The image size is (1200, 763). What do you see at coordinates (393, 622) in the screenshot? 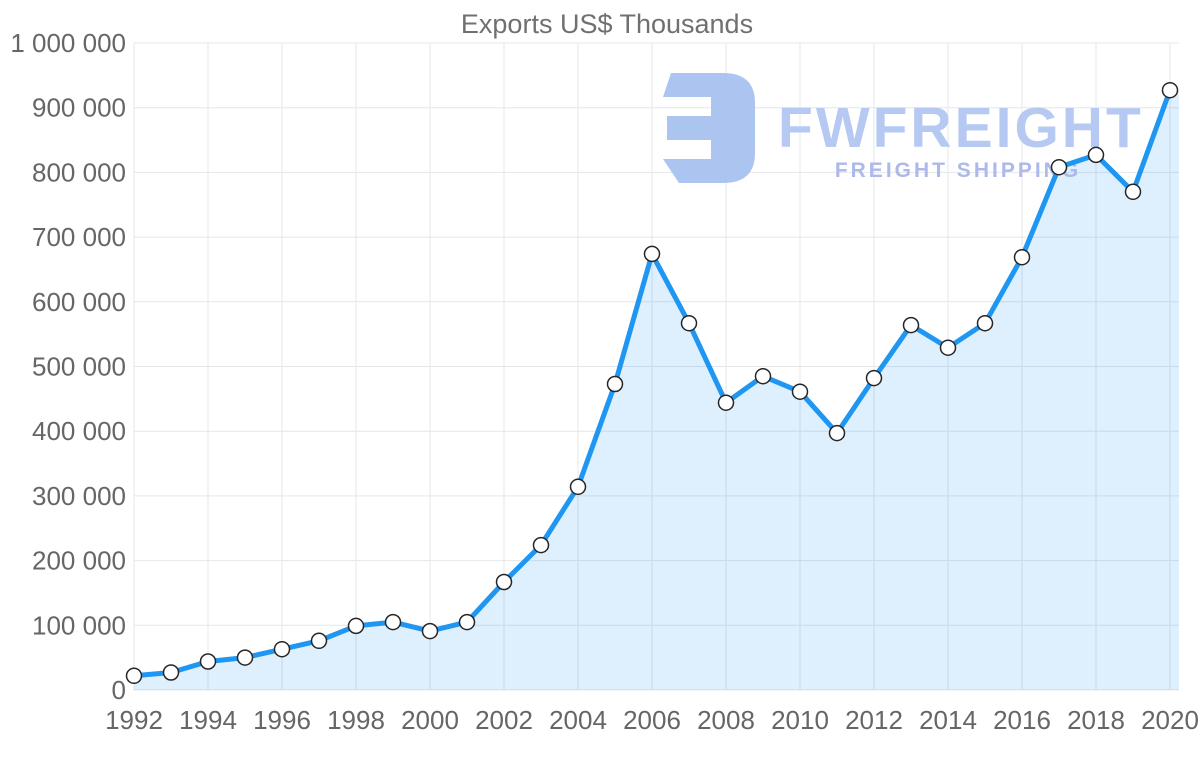
I see `data-point-1999` at bounding box center [393, 622].